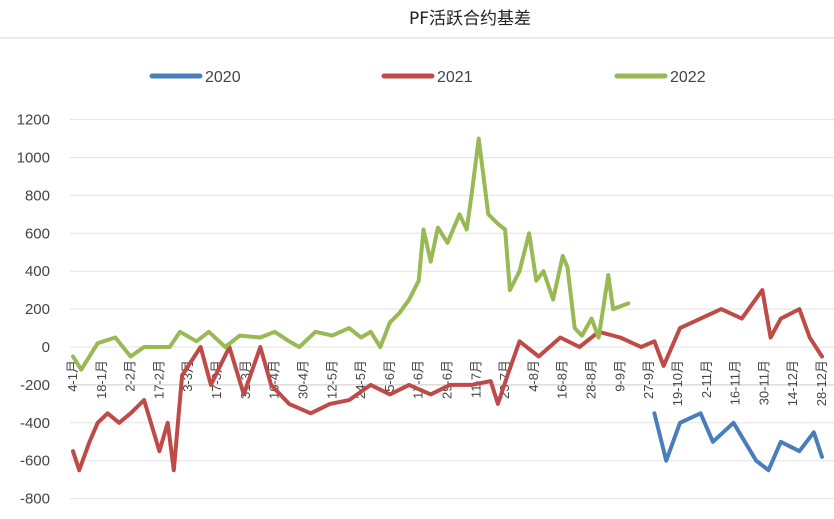  What do you see at coordinates (470, 19) in the screenshot?
I see `chart-title: PF活跃合约基差` at bounding box center [470, 19].